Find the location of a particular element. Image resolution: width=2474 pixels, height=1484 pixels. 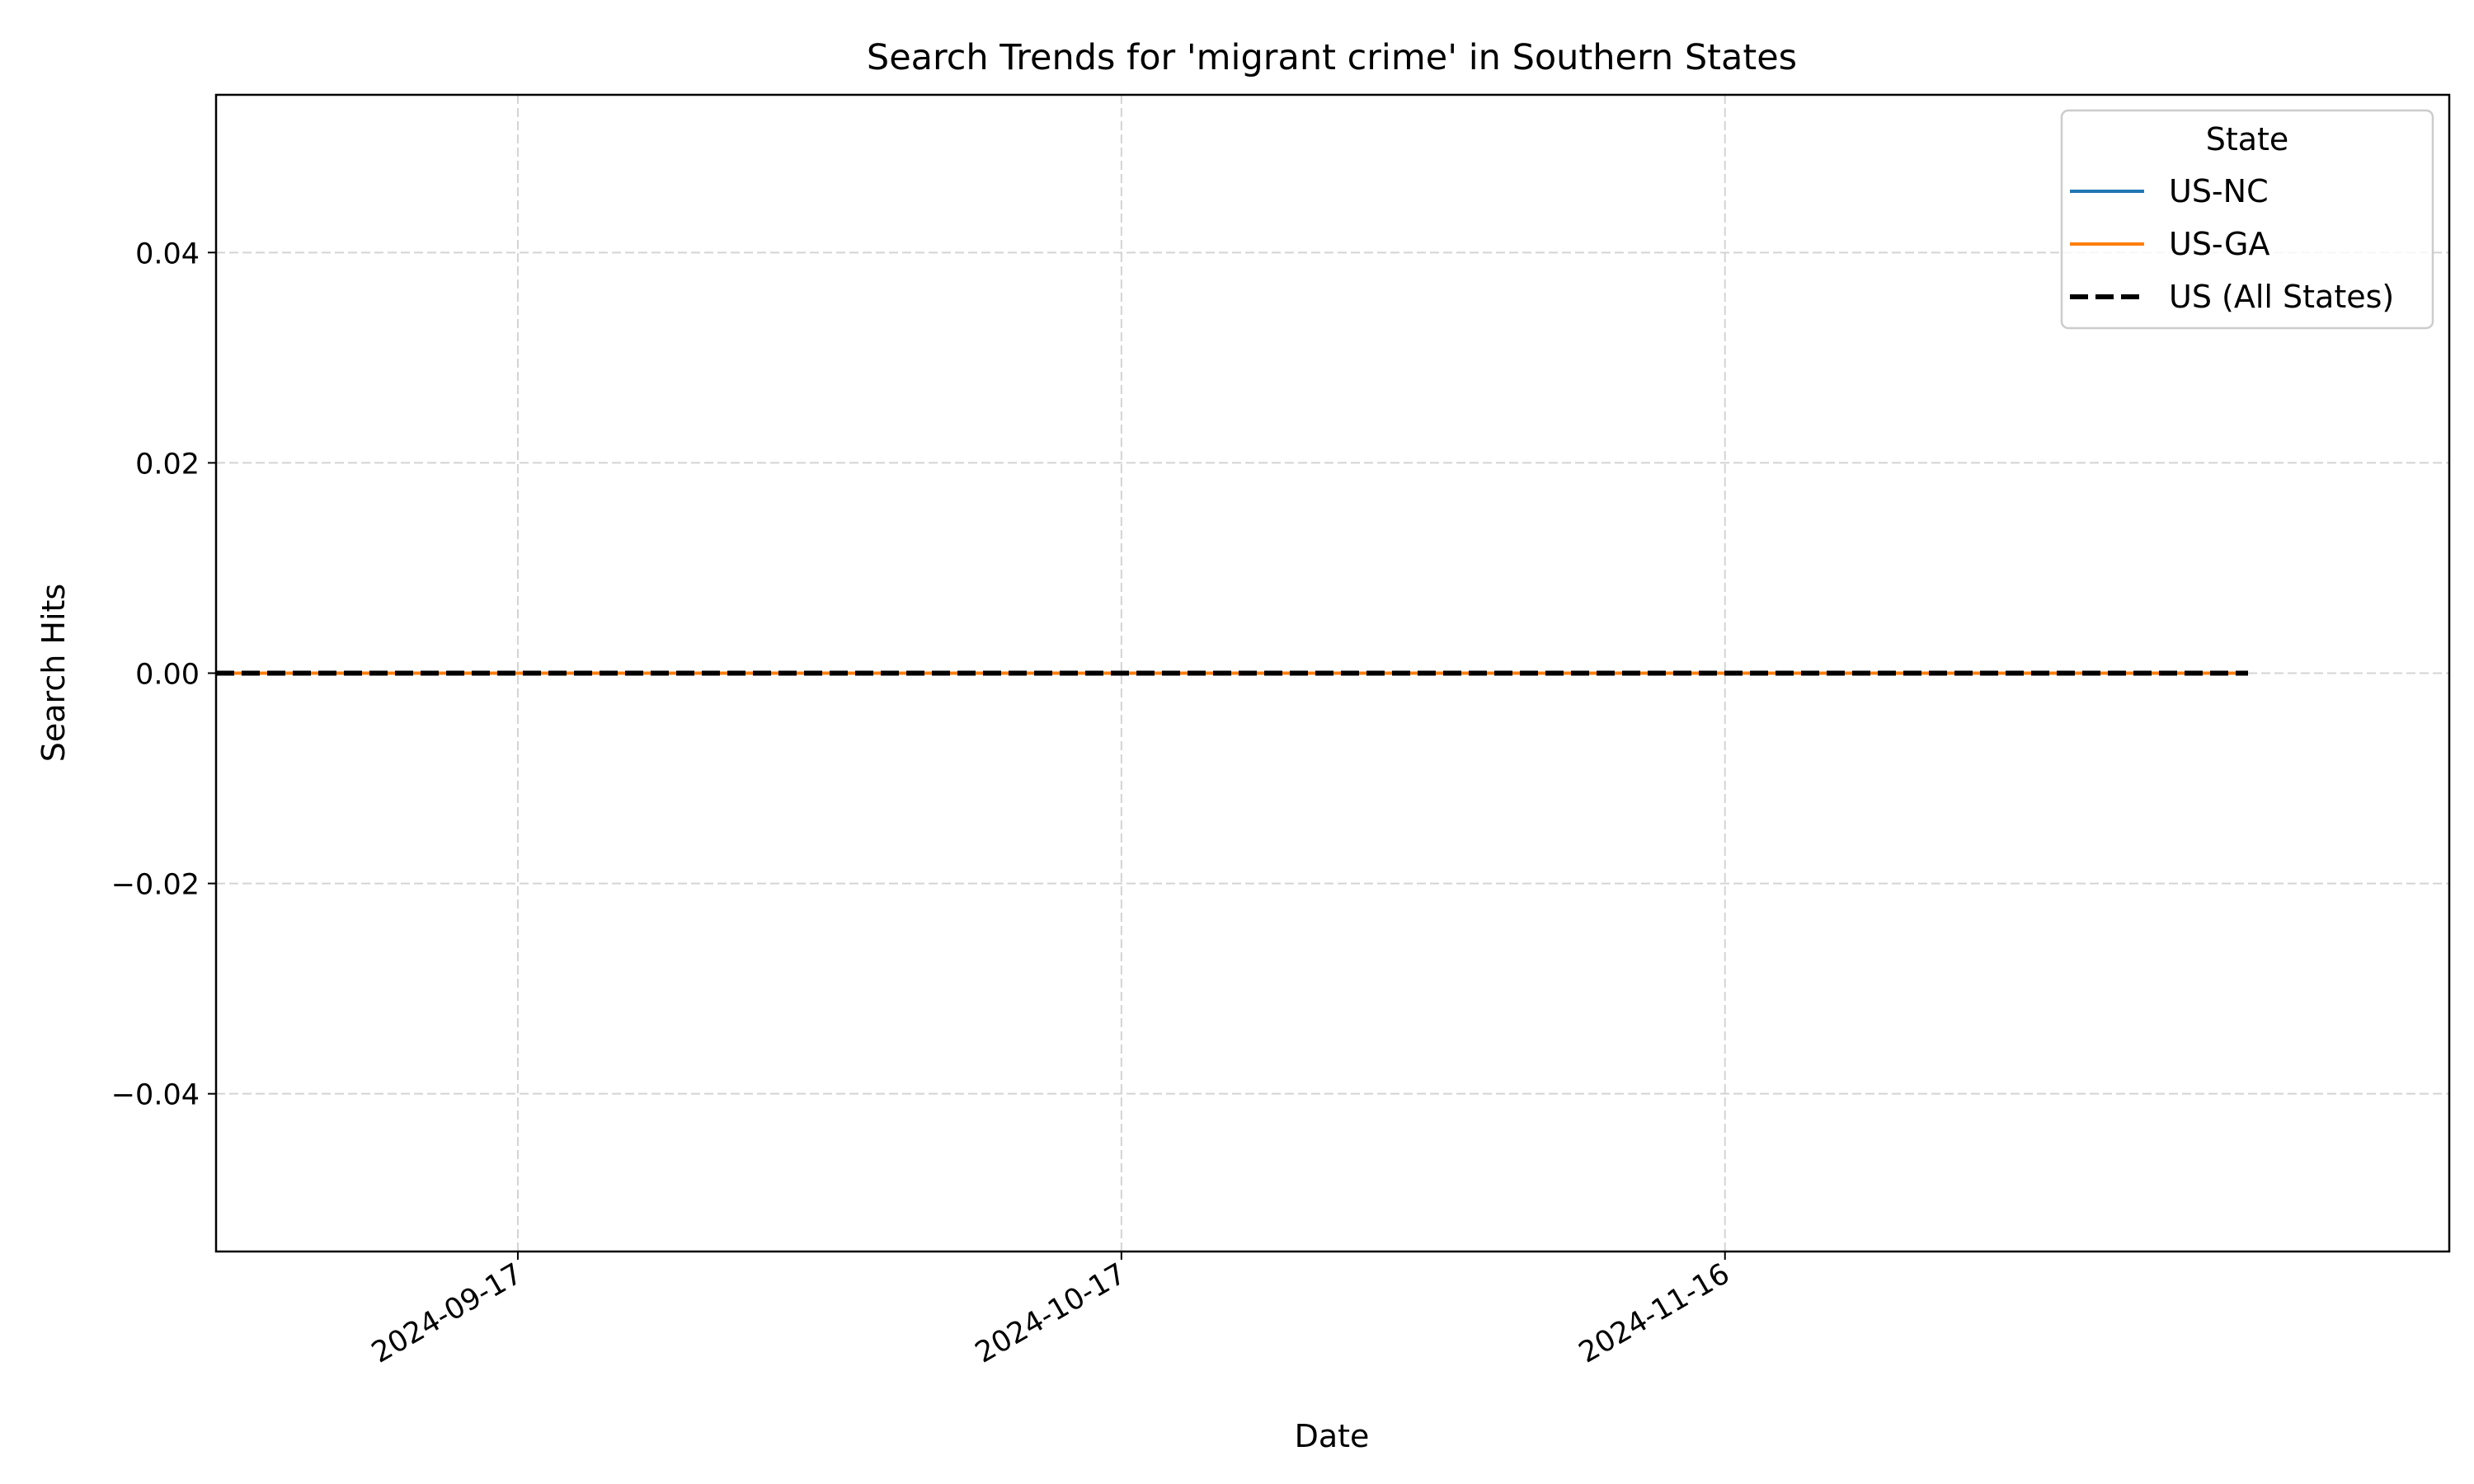

legend-label-us-all-states: US (All States) is located at coordinates (2281, 297).